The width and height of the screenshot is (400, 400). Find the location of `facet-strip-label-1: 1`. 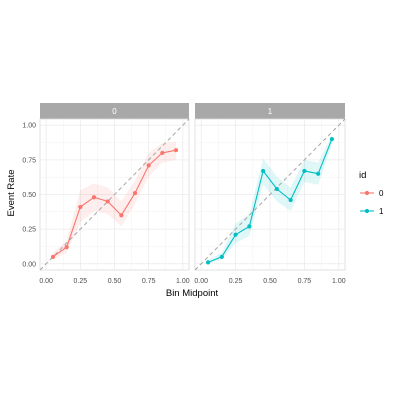

facet-strip-label-1: 1 is located at coordinates (270, 111).